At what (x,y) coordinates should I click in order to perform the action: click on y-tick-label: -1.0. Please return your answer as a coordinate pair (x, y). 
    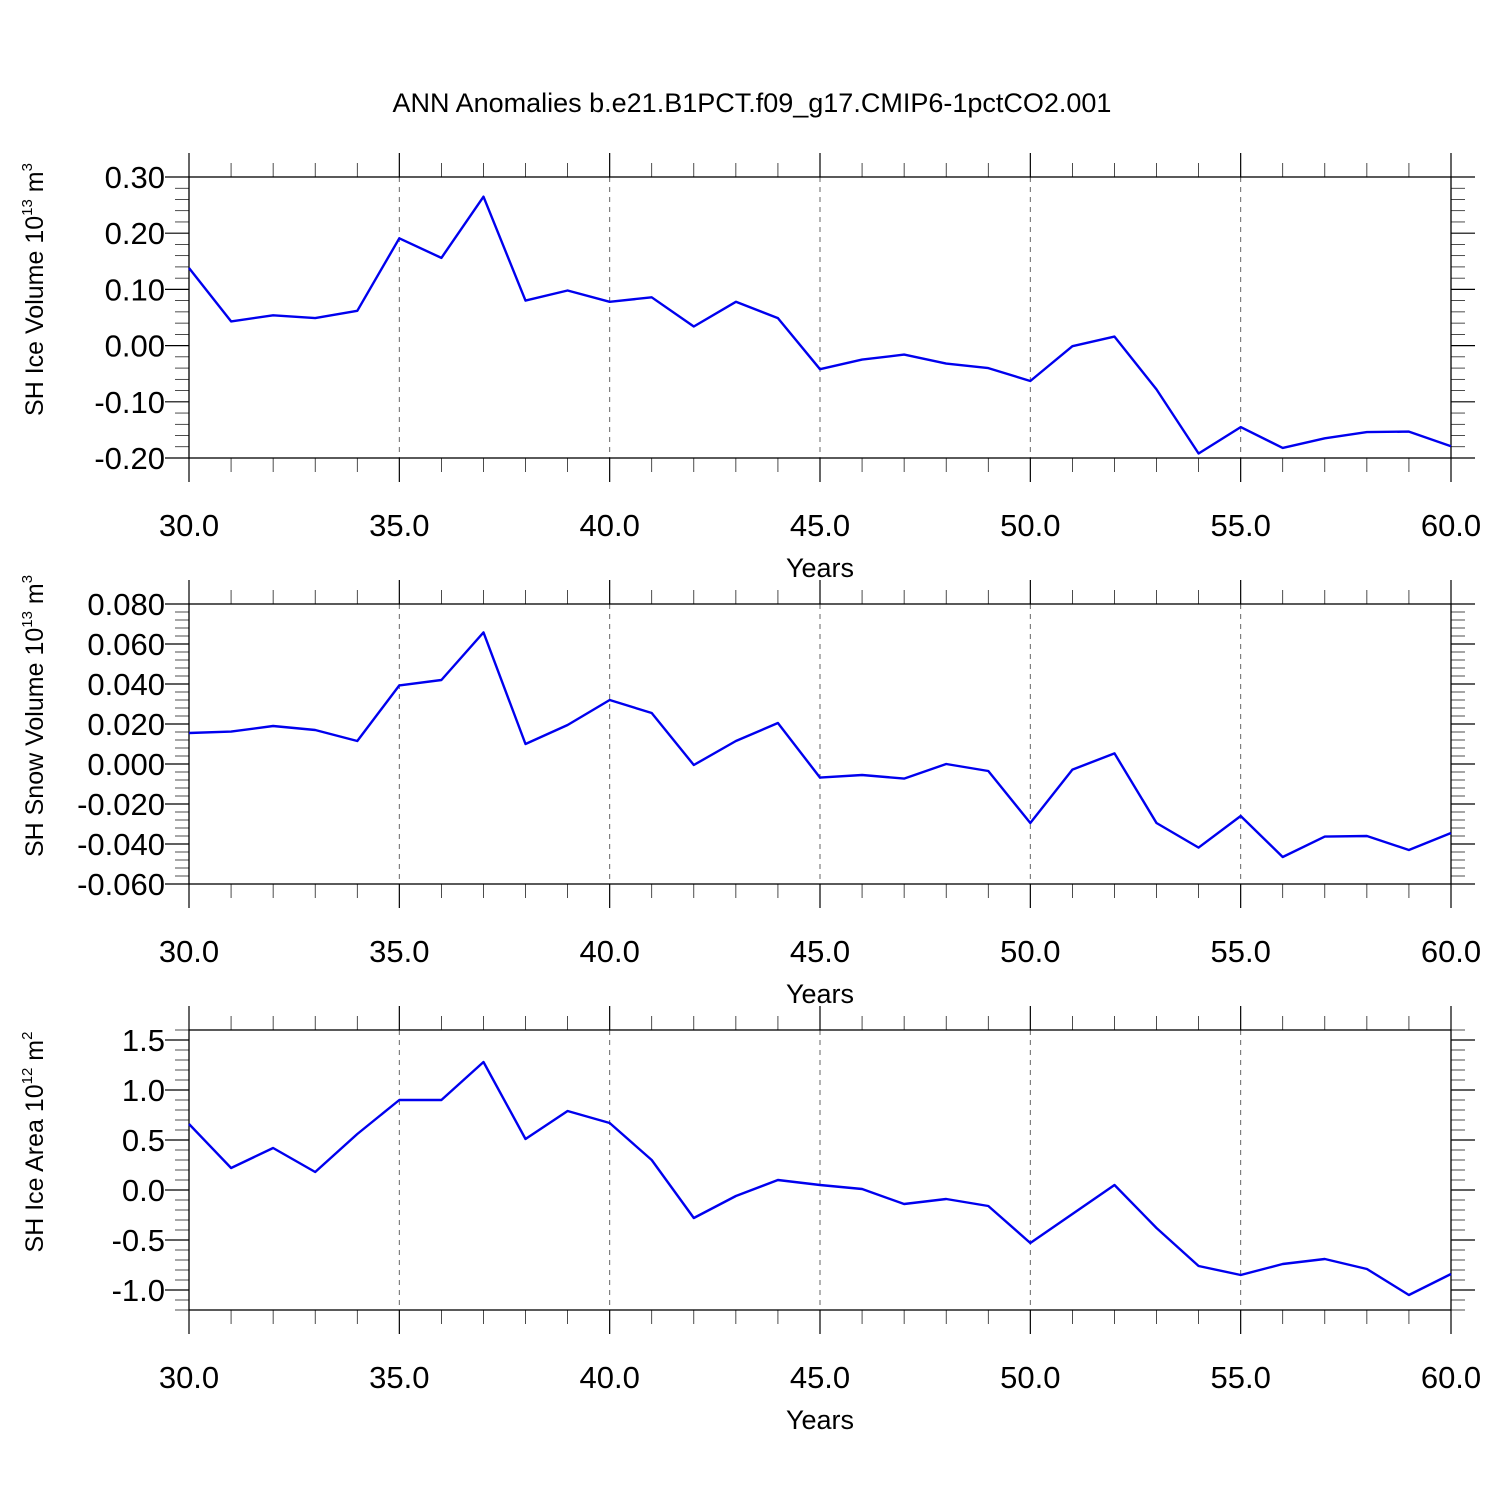
    Looking at the image, I should click on (138, 1290).